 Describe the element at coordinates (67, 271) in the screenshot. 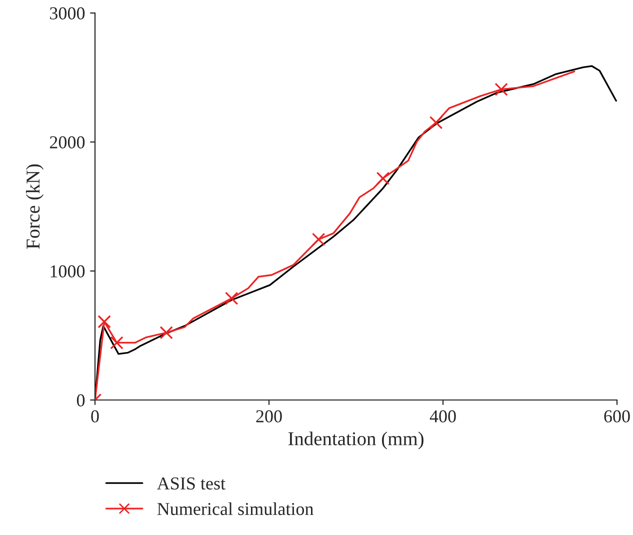

I see `y-tick-label: 1000` at that location.